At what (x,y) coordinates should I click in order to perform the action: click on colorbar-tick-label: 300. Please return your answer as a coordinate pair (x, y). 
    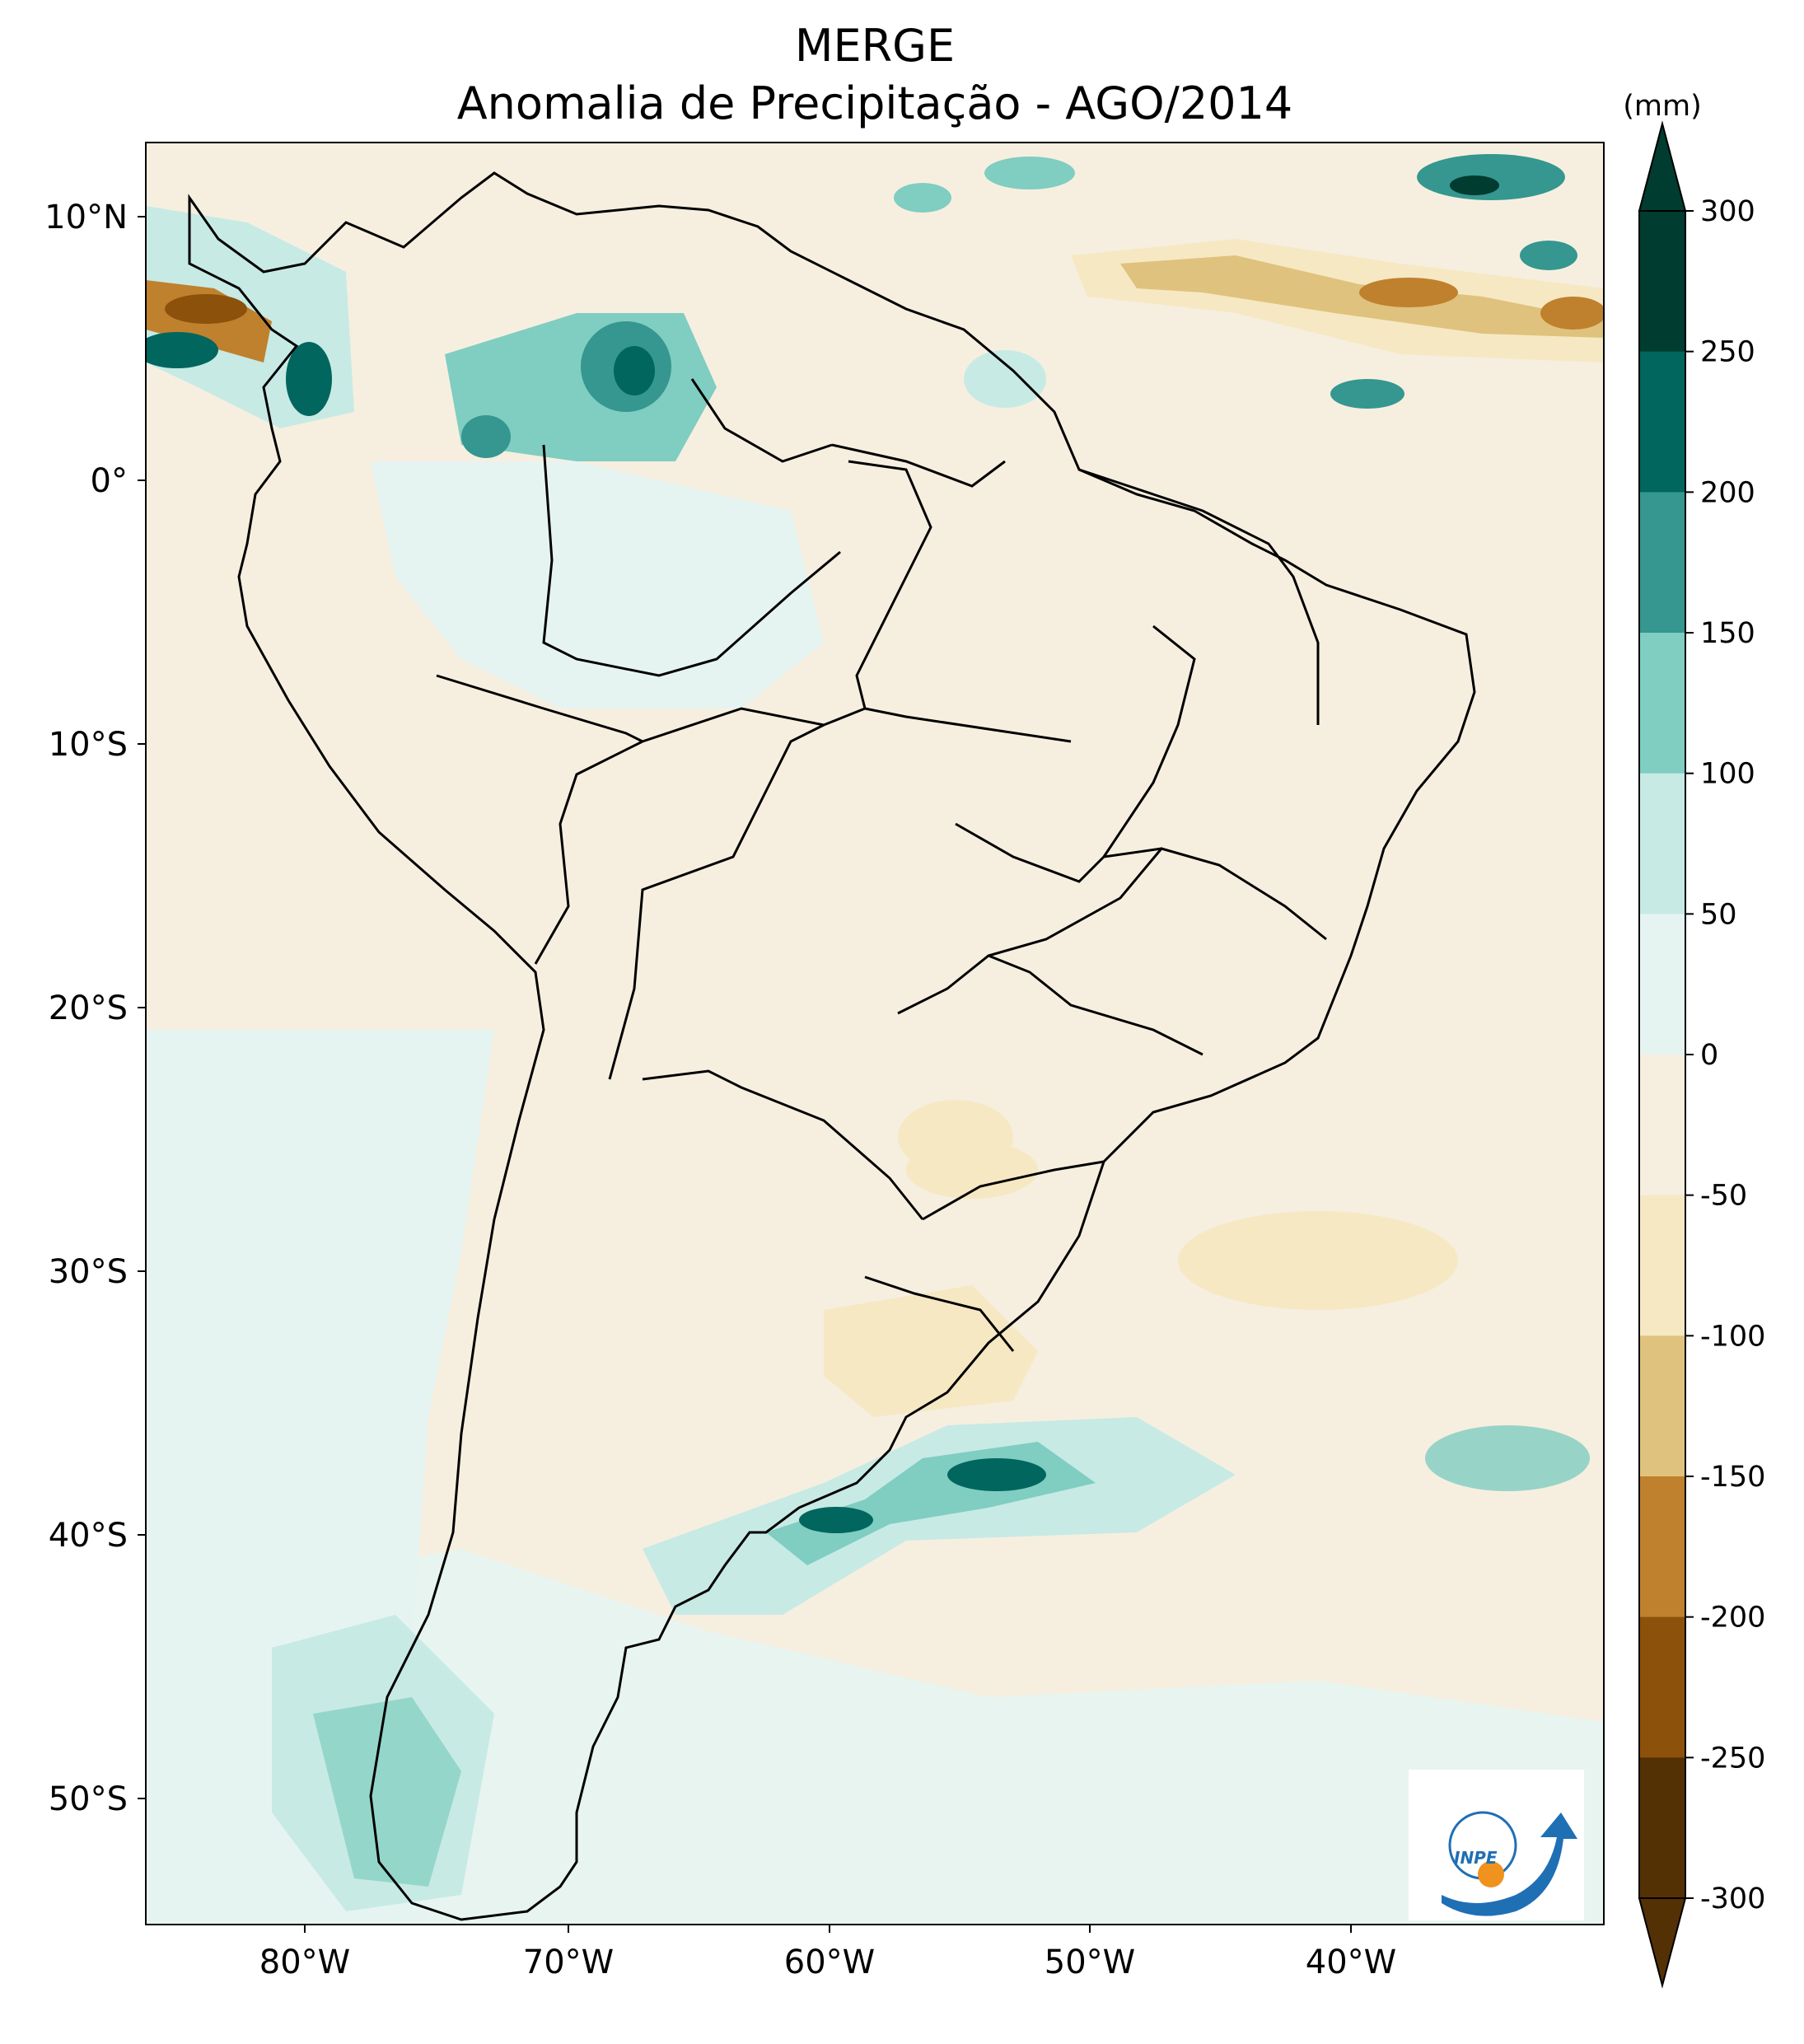
    Looking at the image, I should click on (1727, 211).